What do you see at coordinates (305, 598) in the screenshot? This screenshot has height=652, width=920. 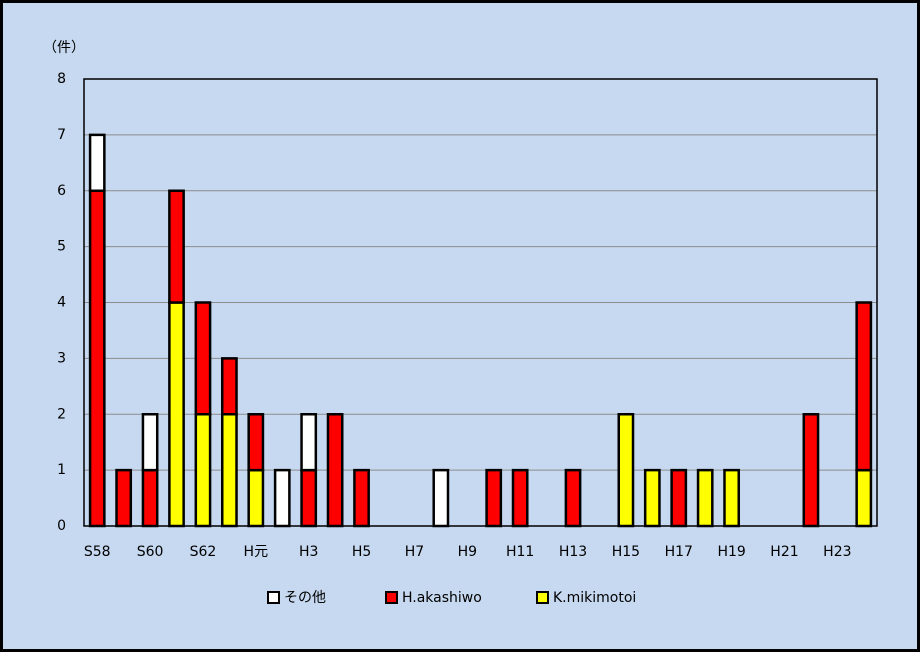 I see `legend-label: その他` at bounding box center [305, 598].